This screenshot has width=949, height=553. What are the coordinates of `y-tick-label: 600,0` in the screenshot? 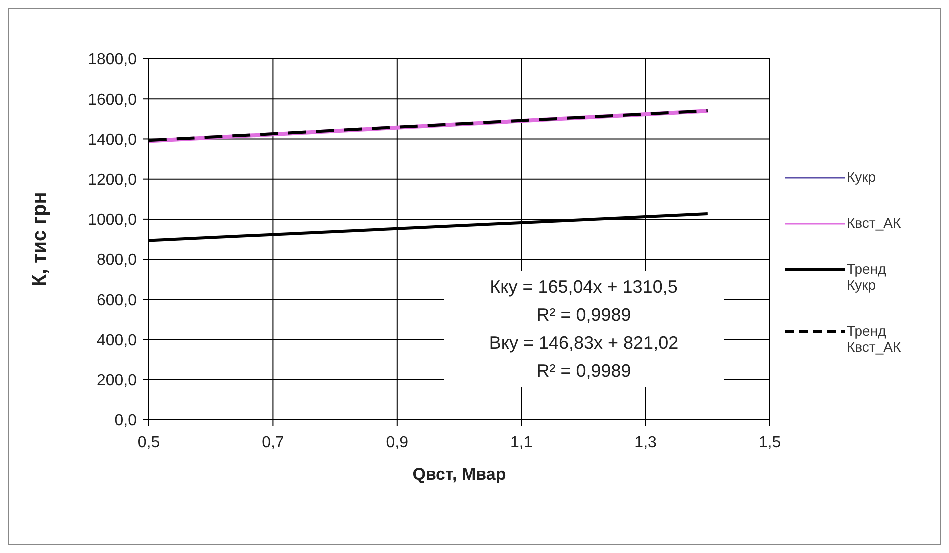 It's located at (117, 301).